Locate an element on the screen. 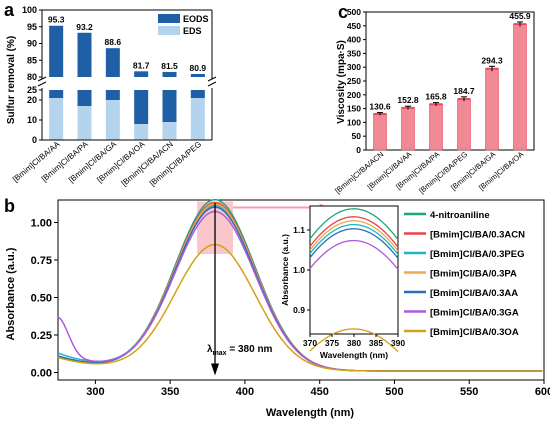 The image size is (550, 424). chart-b-legend-label: [Bmim]Cl/BA/0.3GA is located at coordinates (474, 313).